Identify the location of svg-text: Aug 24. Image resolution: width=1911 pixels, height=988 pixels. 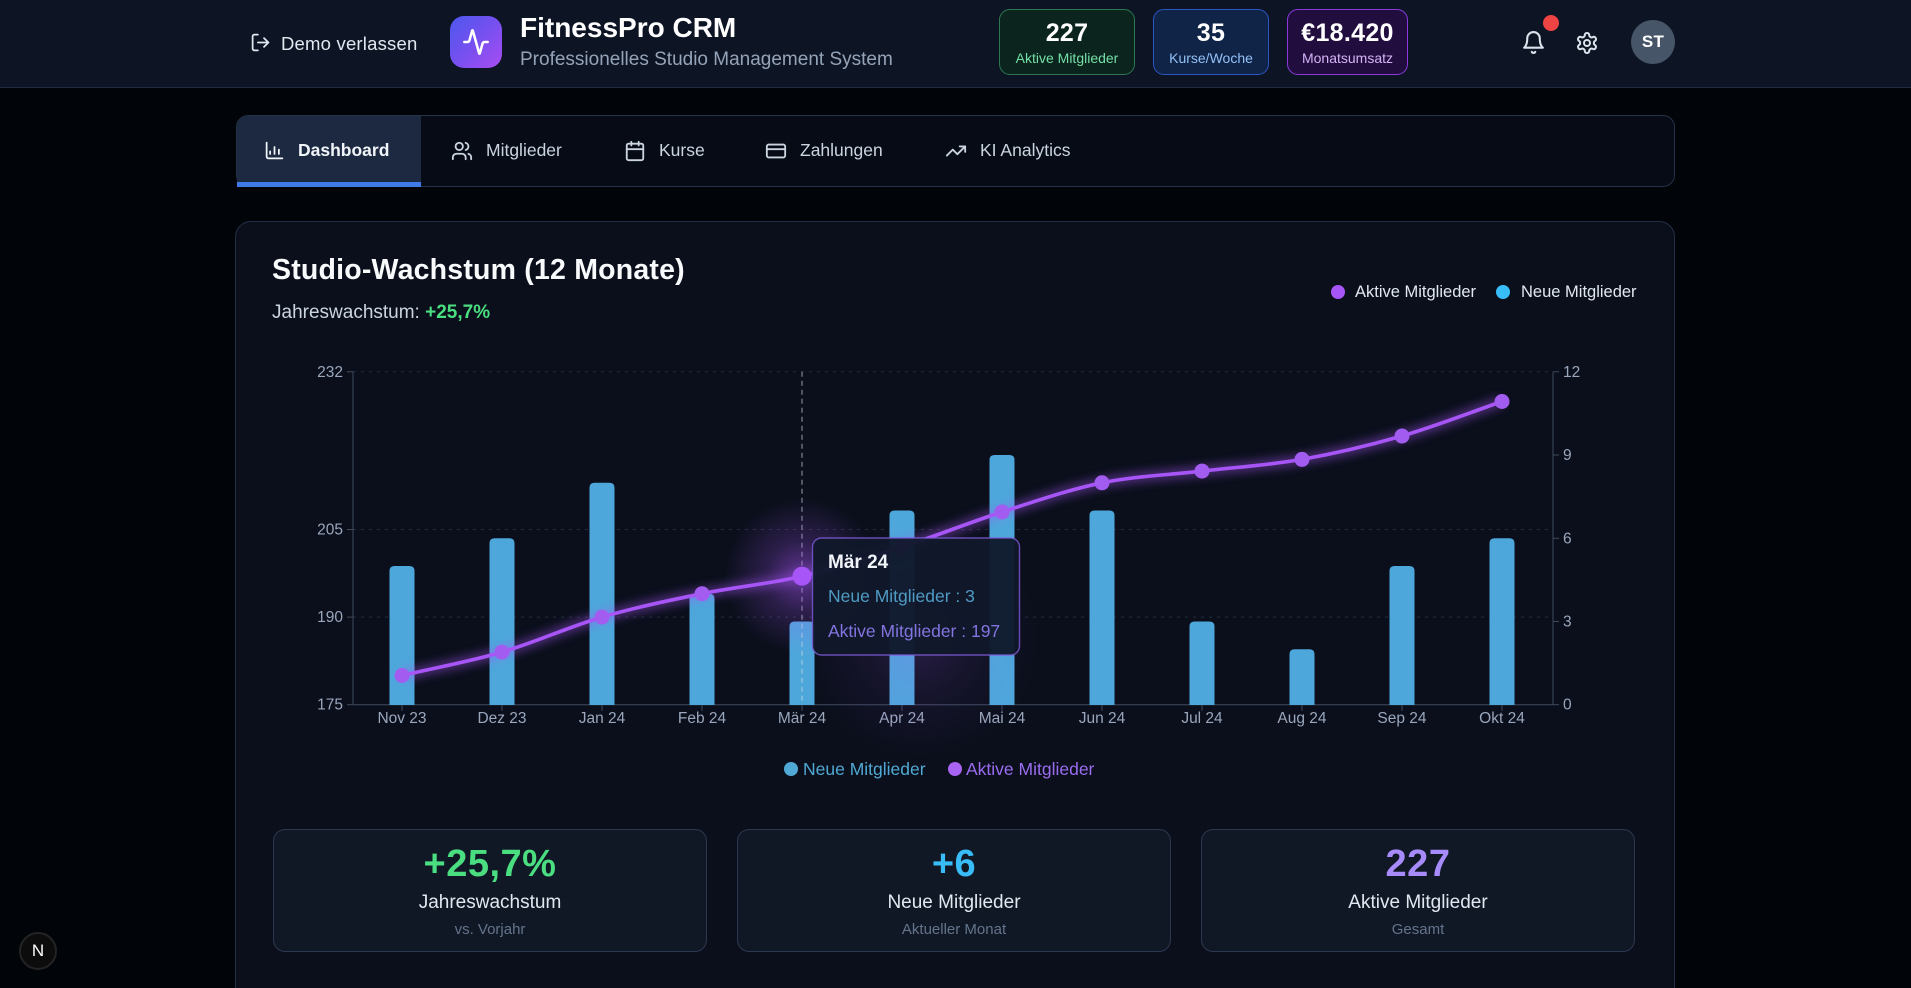
(1302, 718).